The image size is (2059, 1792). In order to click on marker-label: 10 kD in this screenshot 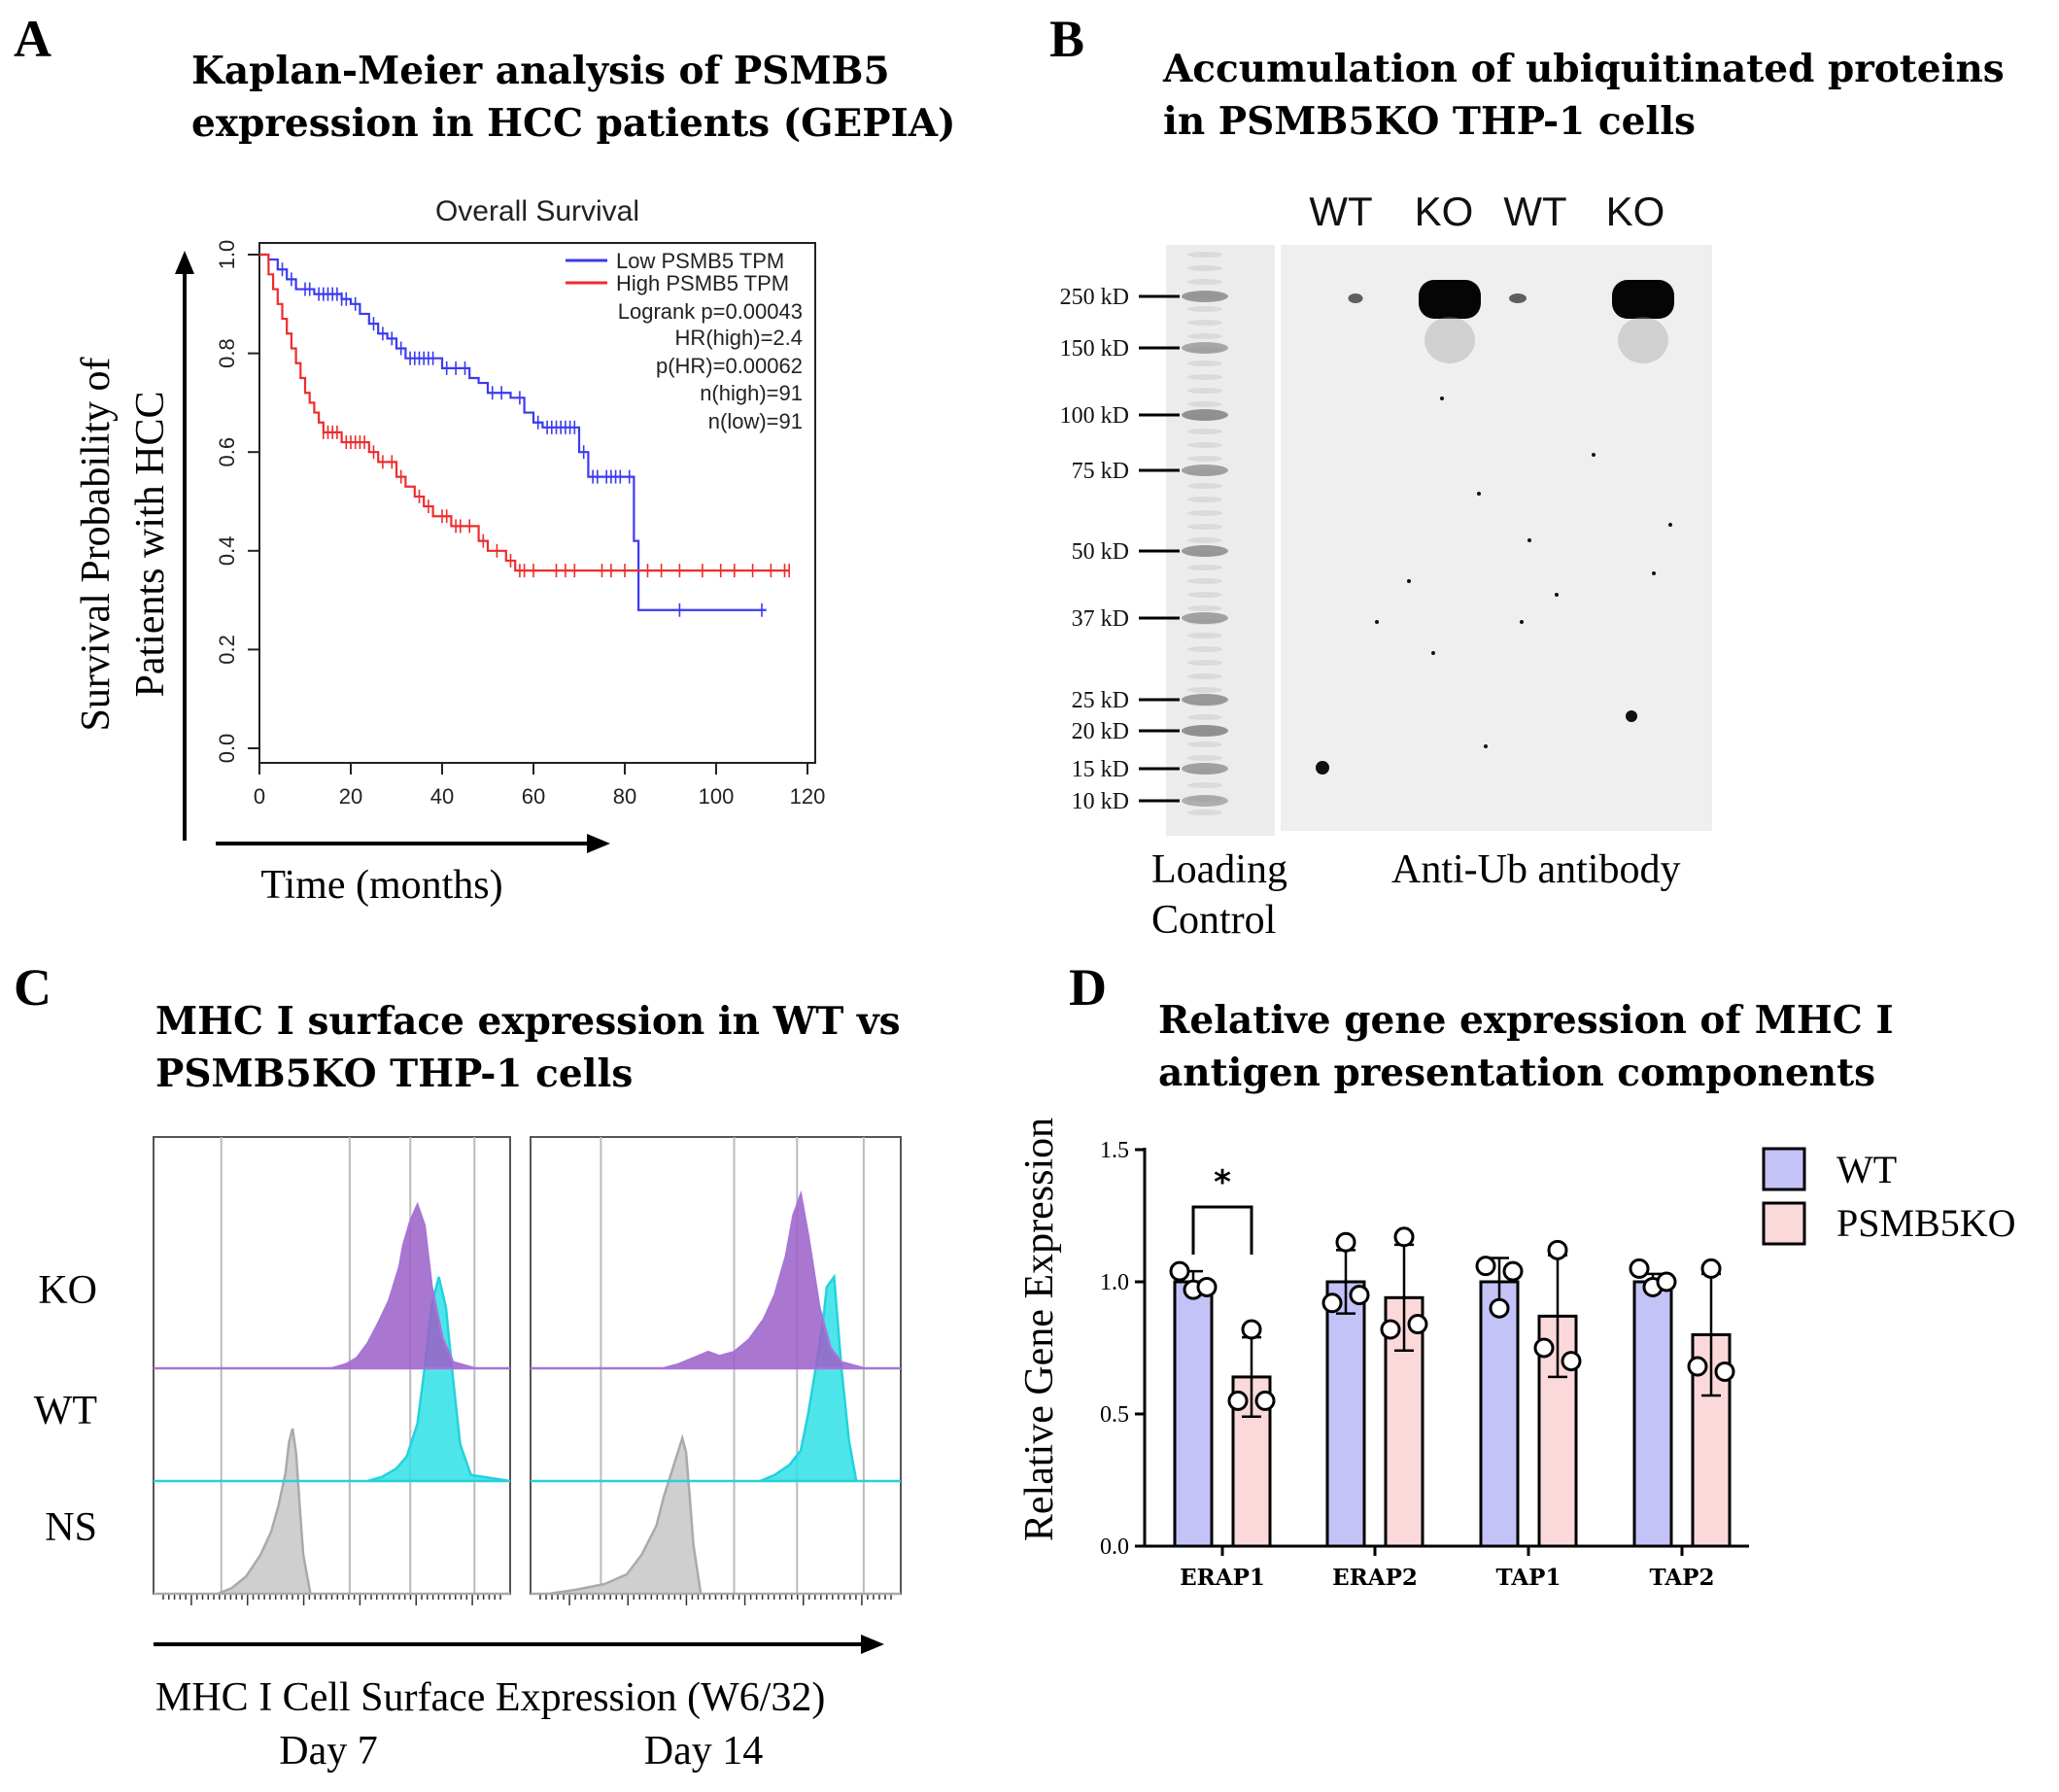, I will do `click(1100, 801)`.